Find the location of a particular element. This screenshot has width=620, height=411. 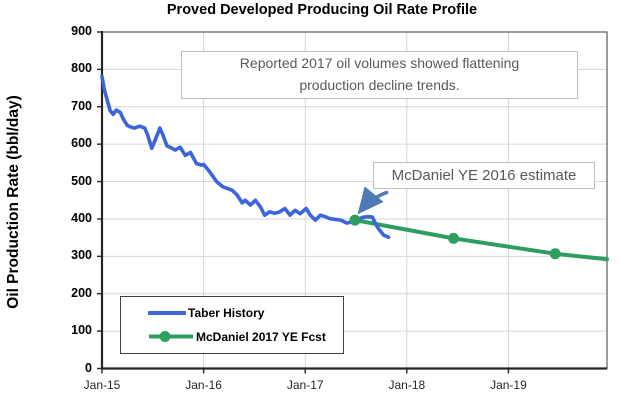

legend-label-taber-history: Taber History is located at coordinates (226, 313).